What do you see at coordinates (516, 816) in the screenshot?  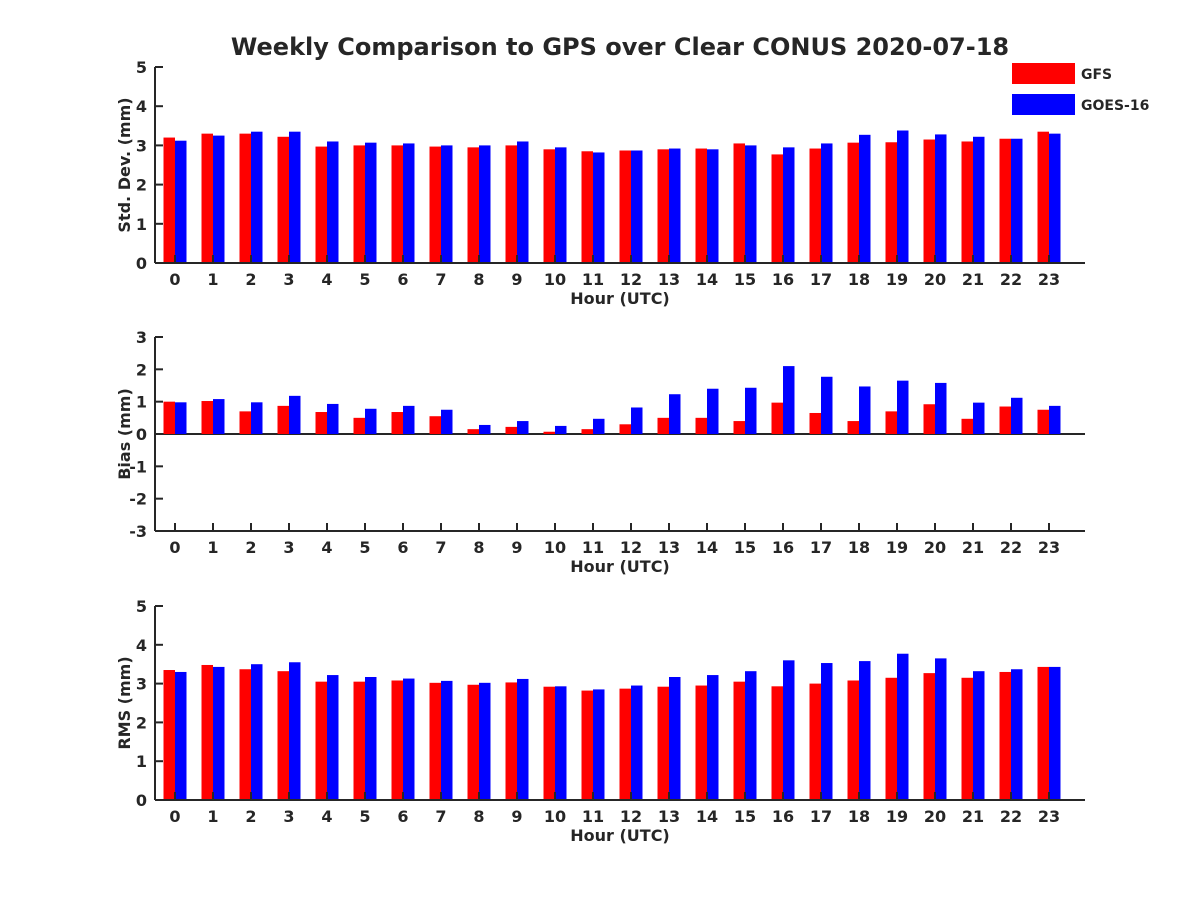 I see `x-tick-label: 9` at bounding box center [516, 816].